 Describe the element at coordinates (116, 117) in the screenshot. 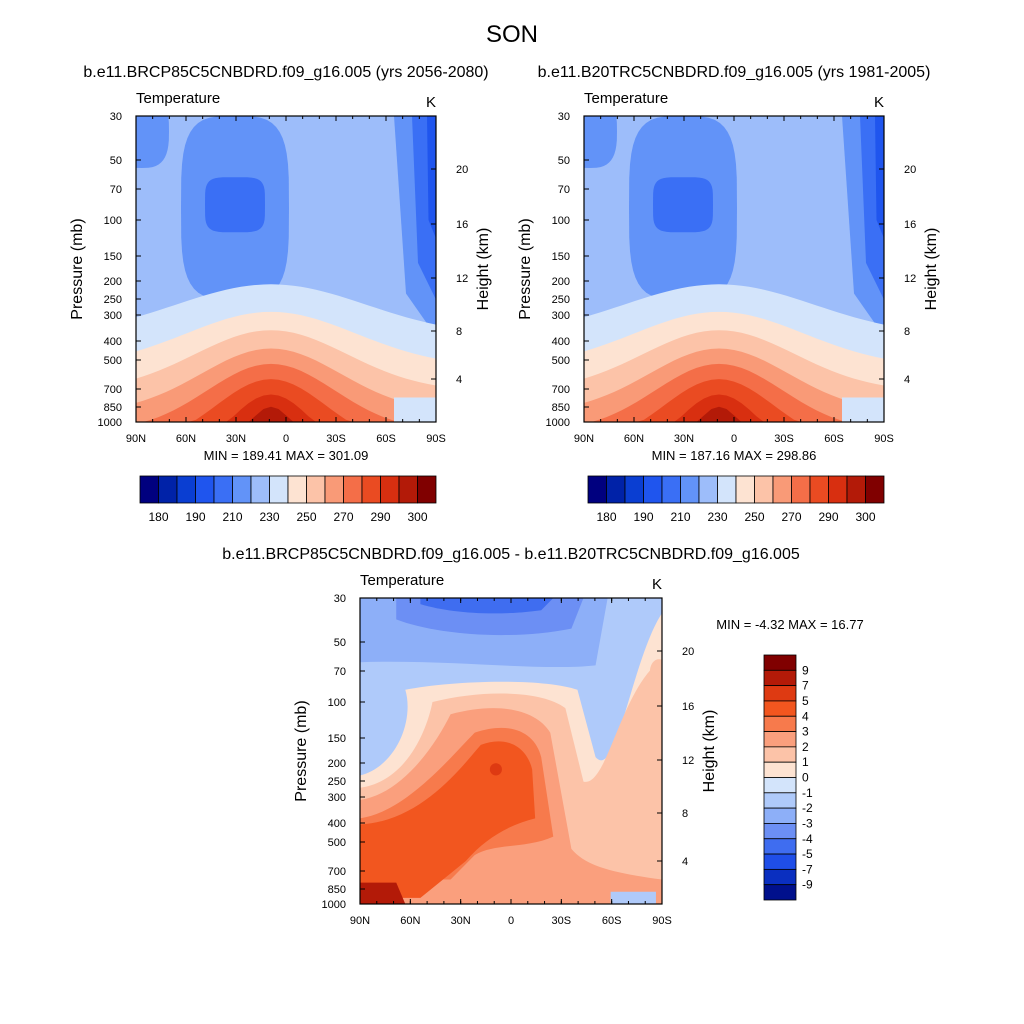

I see `pressure-tick-label: 30` at that location.